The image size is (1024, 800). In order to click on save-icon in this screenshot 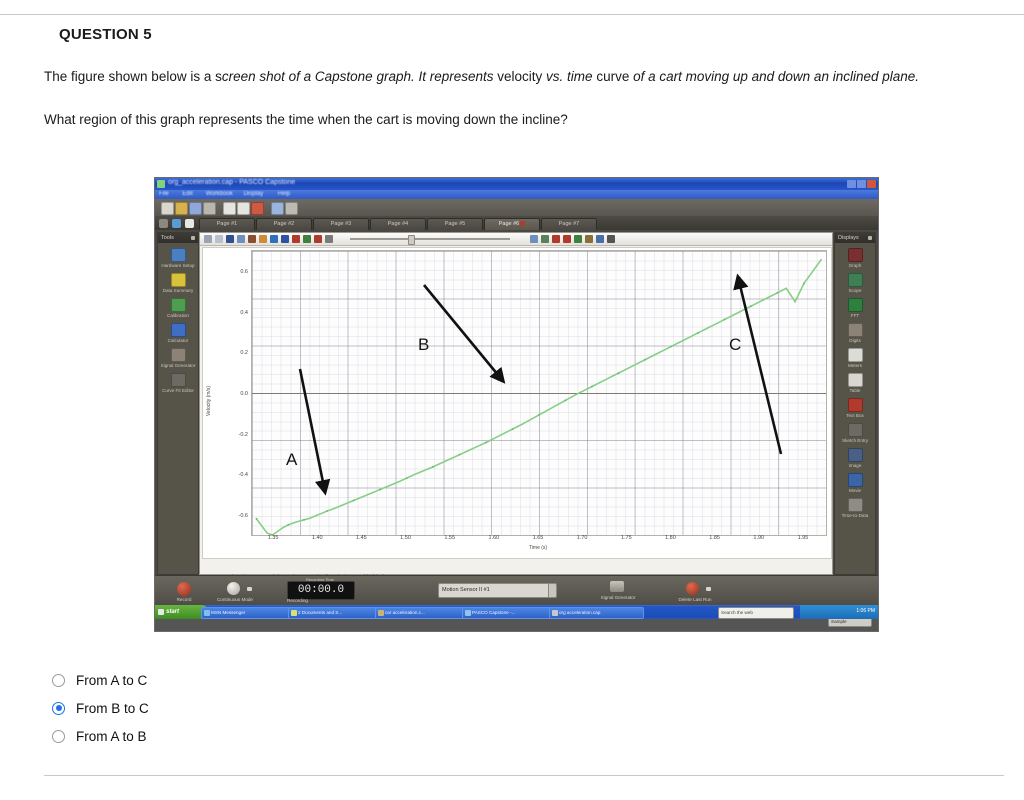, I will do `click(195, 208)`.